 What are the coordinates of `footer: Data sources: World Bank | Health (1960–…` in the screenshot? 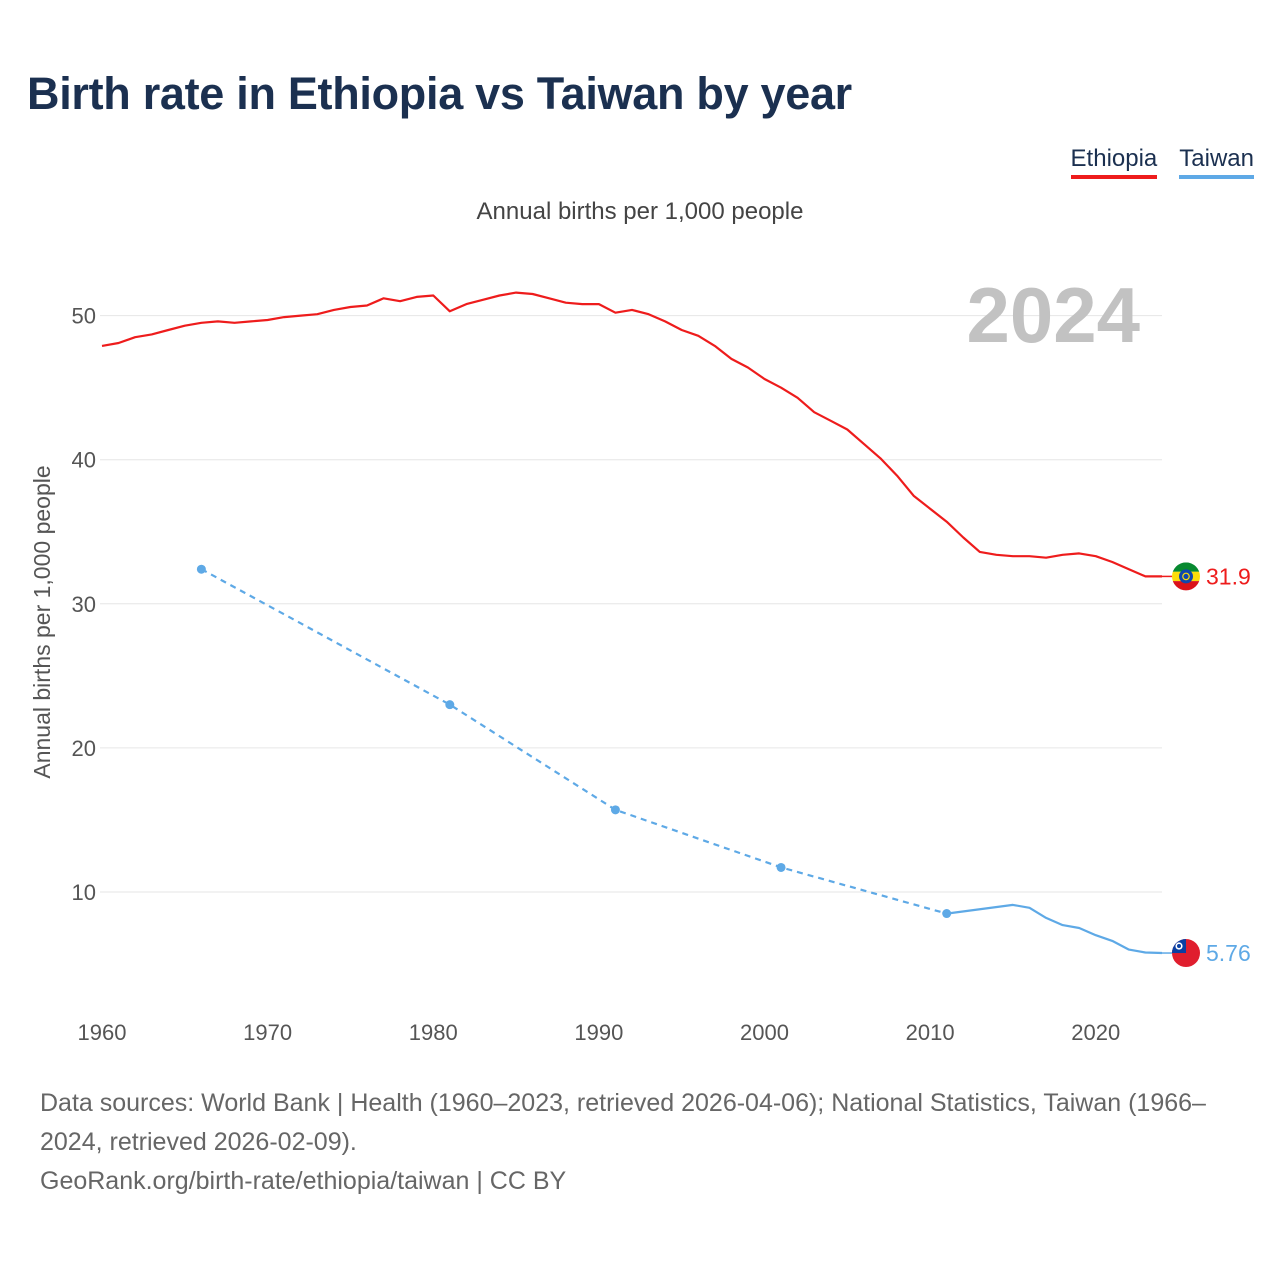 It's located at (645, 1142).